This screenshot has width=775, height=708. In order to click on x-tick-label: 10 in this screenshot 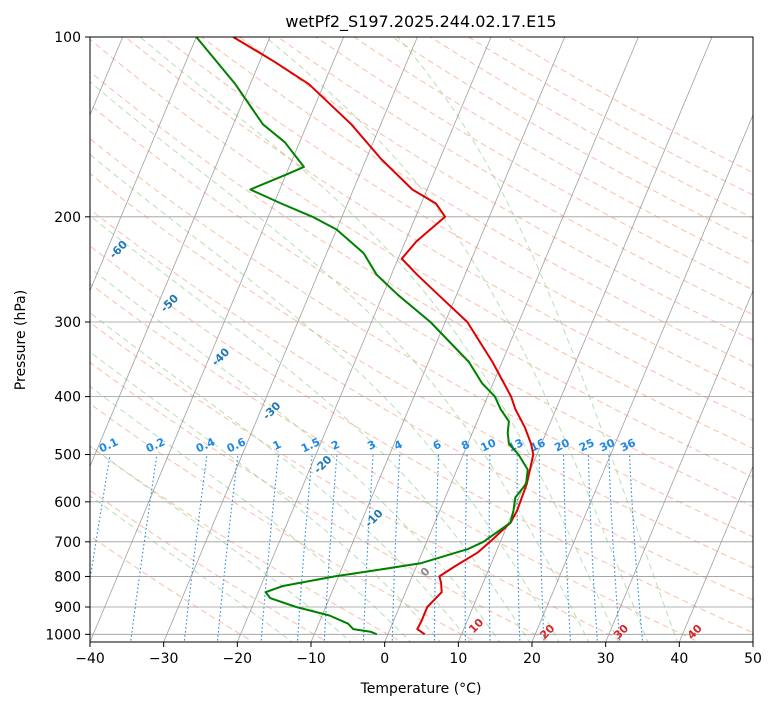, I will do `click(458, 659)`.